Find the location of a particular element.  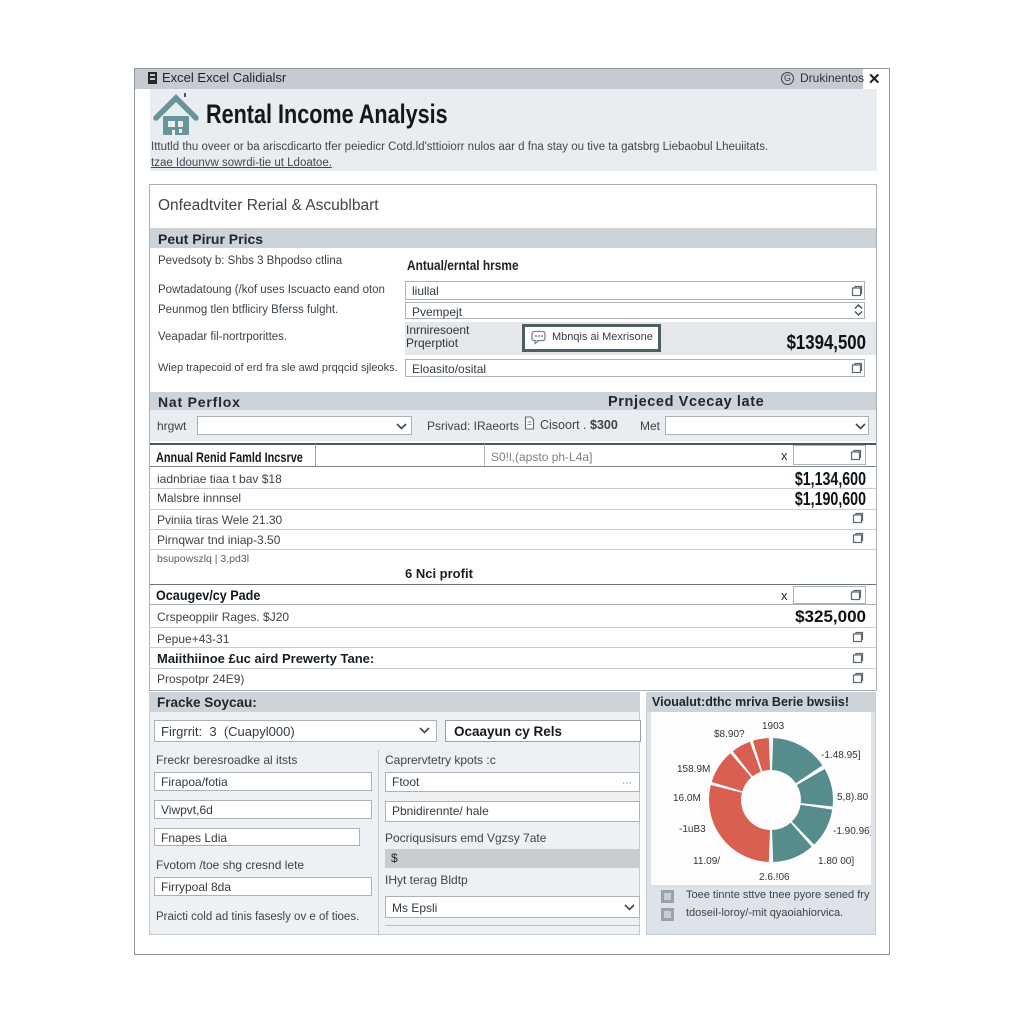

svg-text: -1uB3 is located at coordinates (692, 829).